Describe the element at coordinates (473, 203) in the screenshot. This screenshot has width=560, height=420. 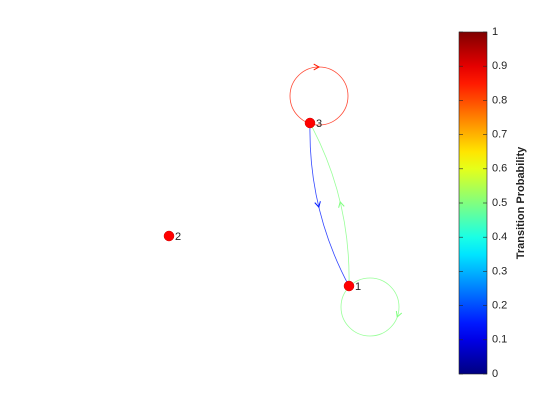
I see `colorbar-gradient` at that location.